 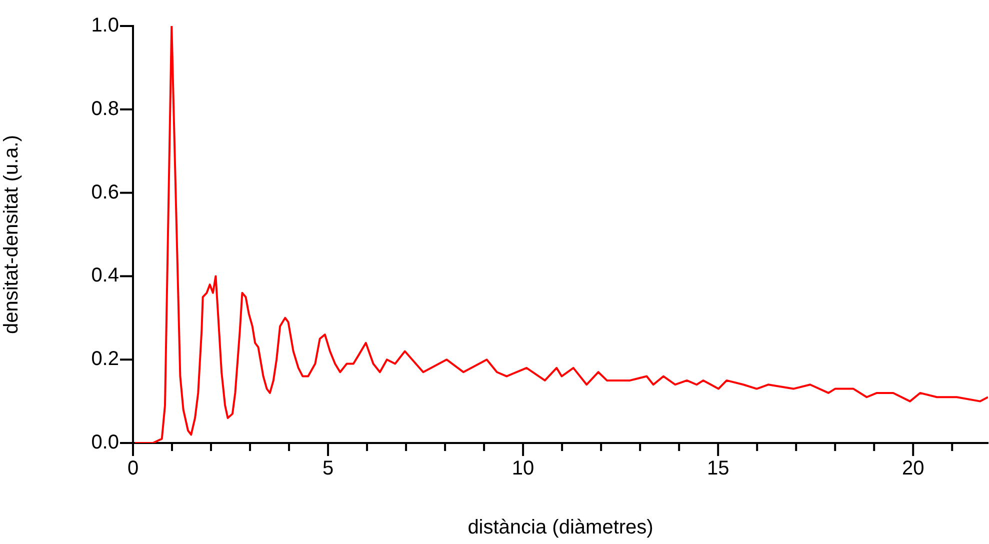 What do you see at coordinates (561, 527) in the screenshot?
I see `x-axis-title: distància (diàmetres)` at bounding box center [561, 527].